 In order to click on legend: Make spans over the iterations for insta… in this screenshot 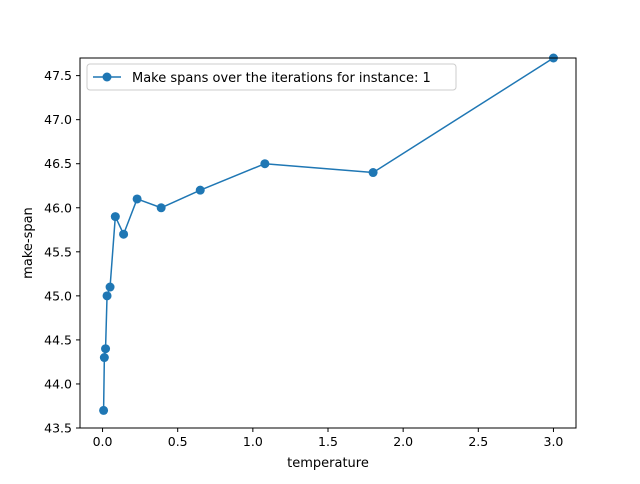, I will do `click(271, 77)`.